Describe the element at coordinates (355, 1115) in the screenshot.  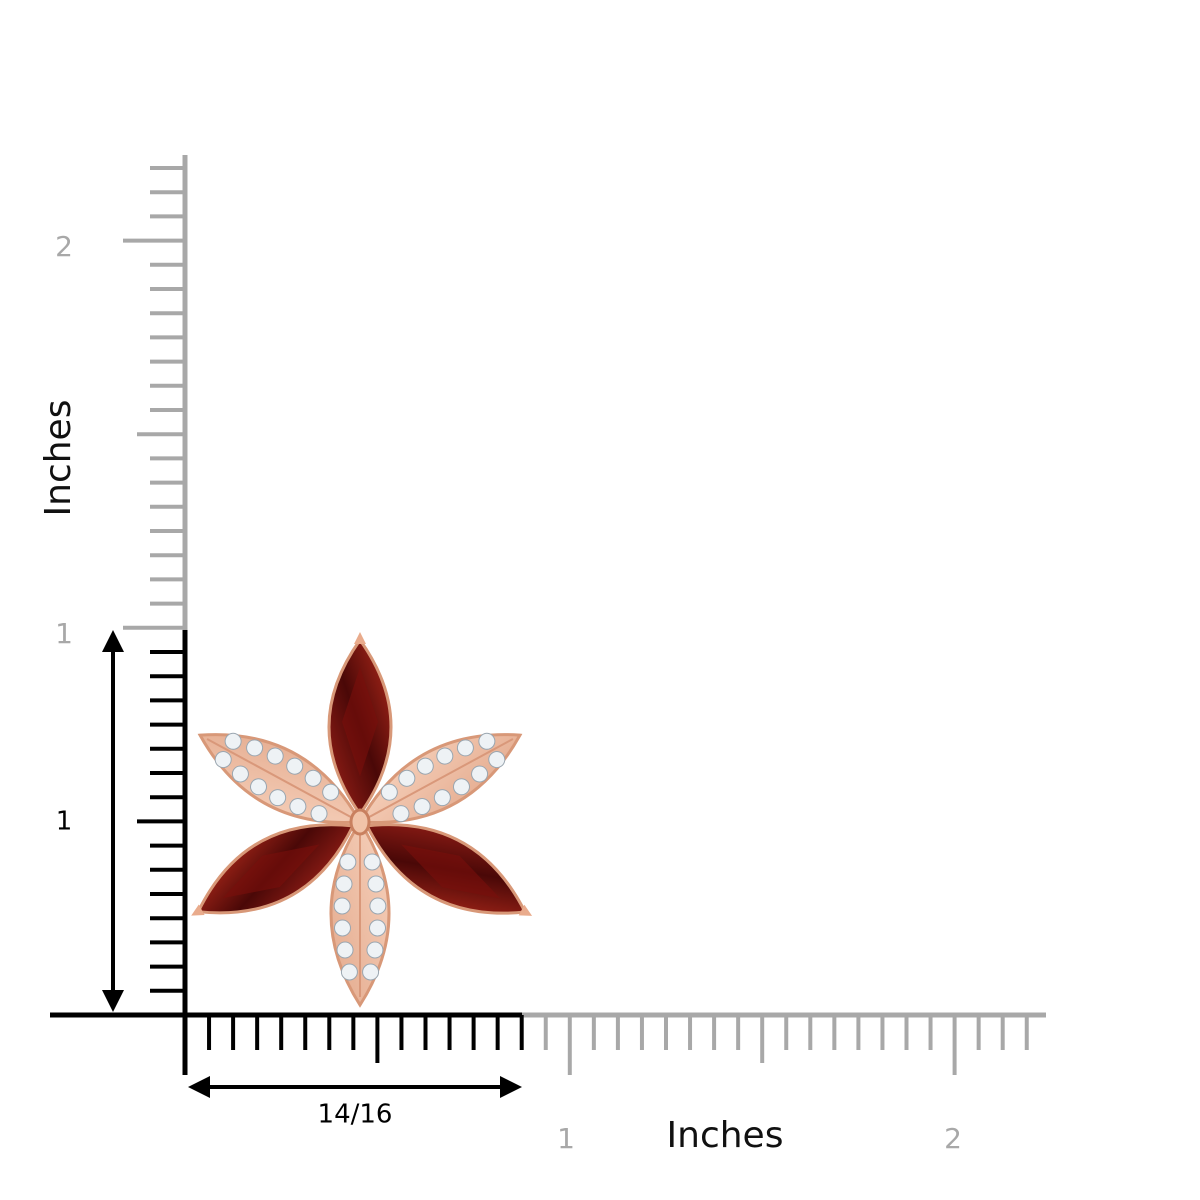
I see `width-label: 14/16` at that location.